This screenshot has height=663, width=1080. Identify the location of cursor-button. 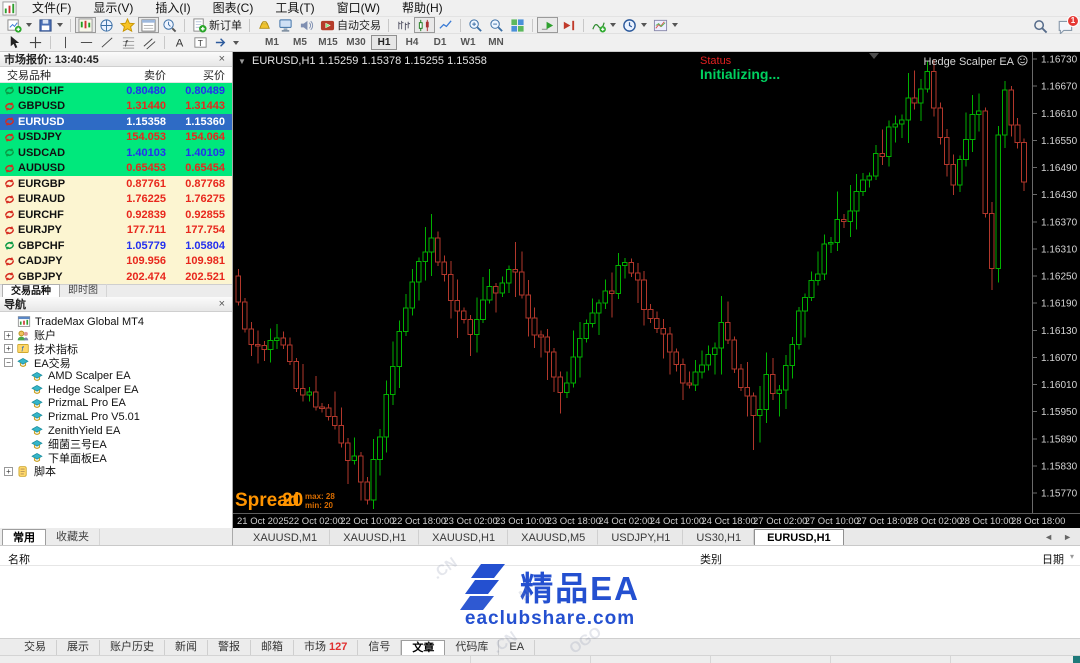
(14, 43).